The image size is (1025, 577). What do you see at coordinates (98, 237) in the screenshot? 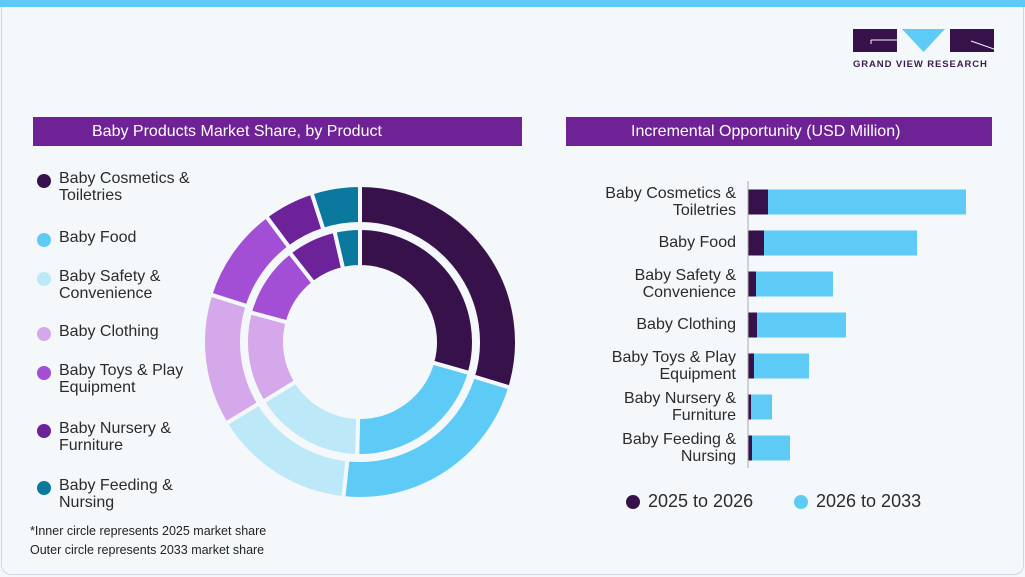
I see `legend-label: Baby Food` at bounding box center [98, 237].